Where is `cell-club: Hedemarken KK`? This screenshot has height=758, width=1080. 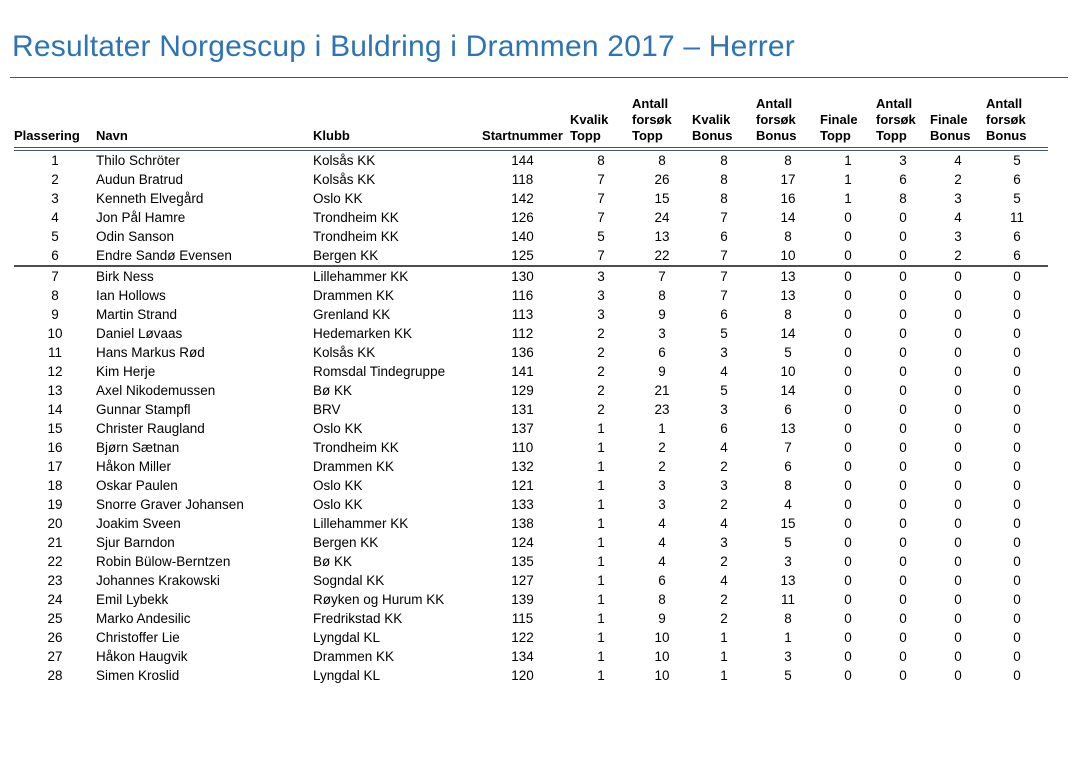
cell-club: Hedemarken KK is located at coordinates (363, 333).